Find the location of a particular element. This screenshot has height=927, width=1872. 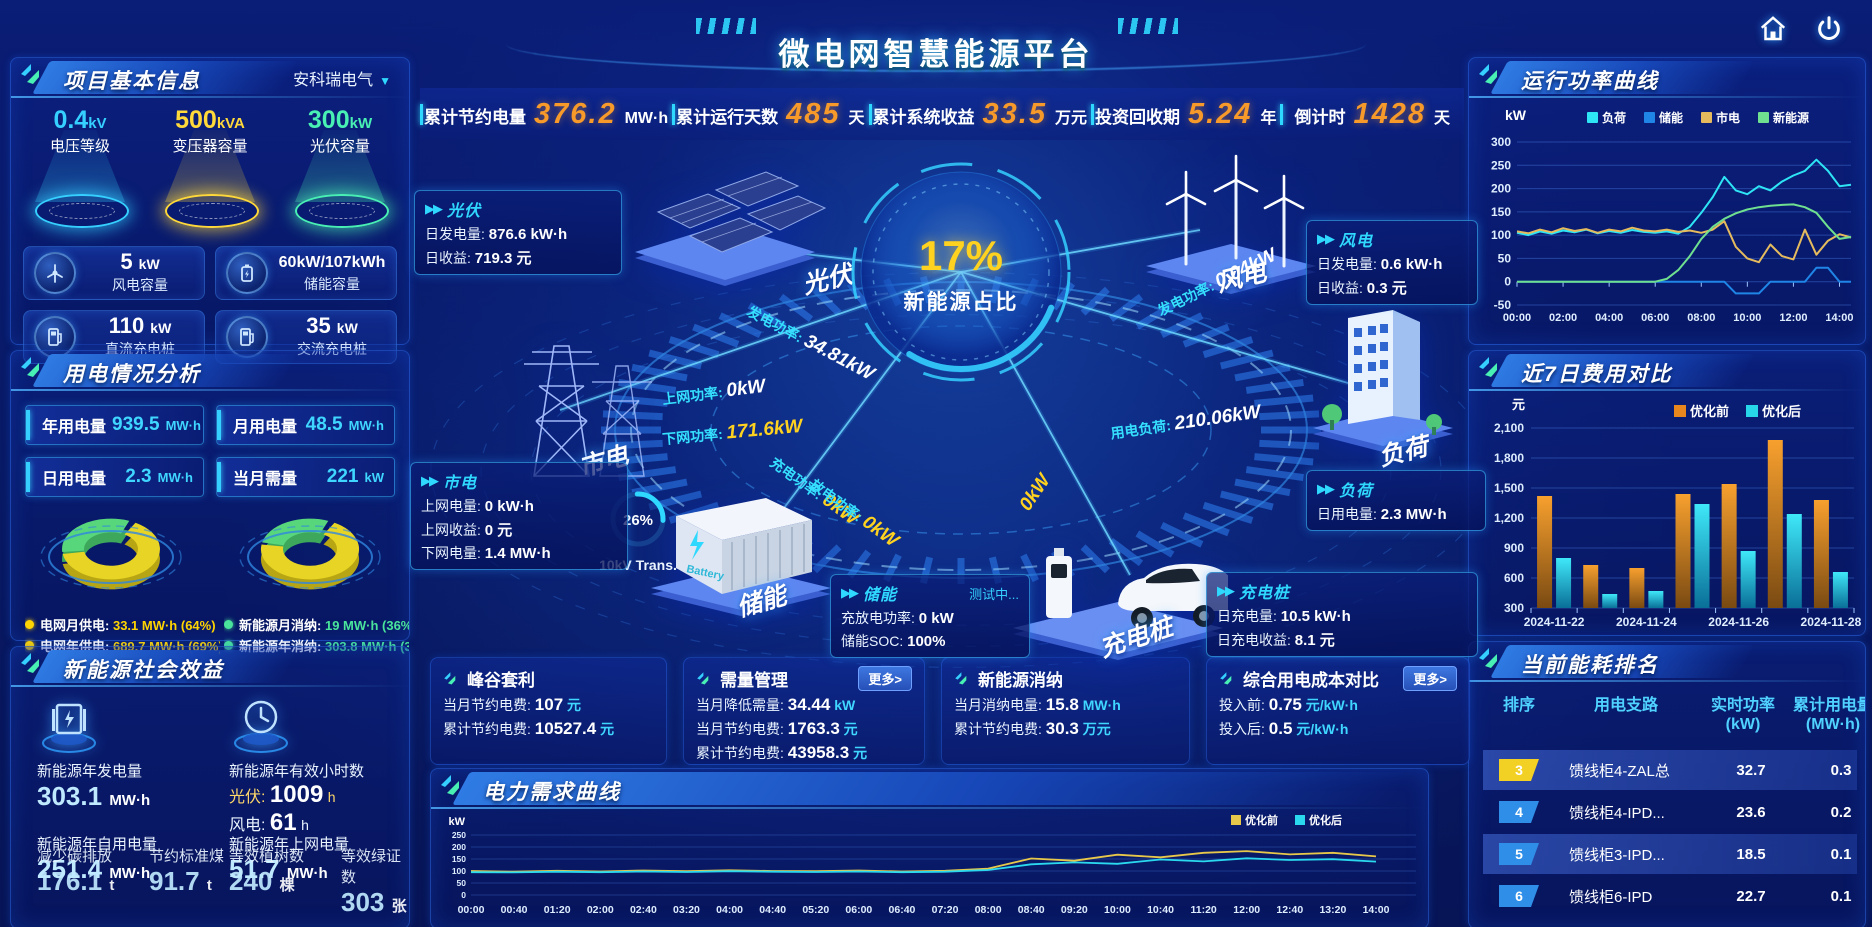

capacity-box: 60kW/107kWh 储能容量 is located at coordinates (306, 273).